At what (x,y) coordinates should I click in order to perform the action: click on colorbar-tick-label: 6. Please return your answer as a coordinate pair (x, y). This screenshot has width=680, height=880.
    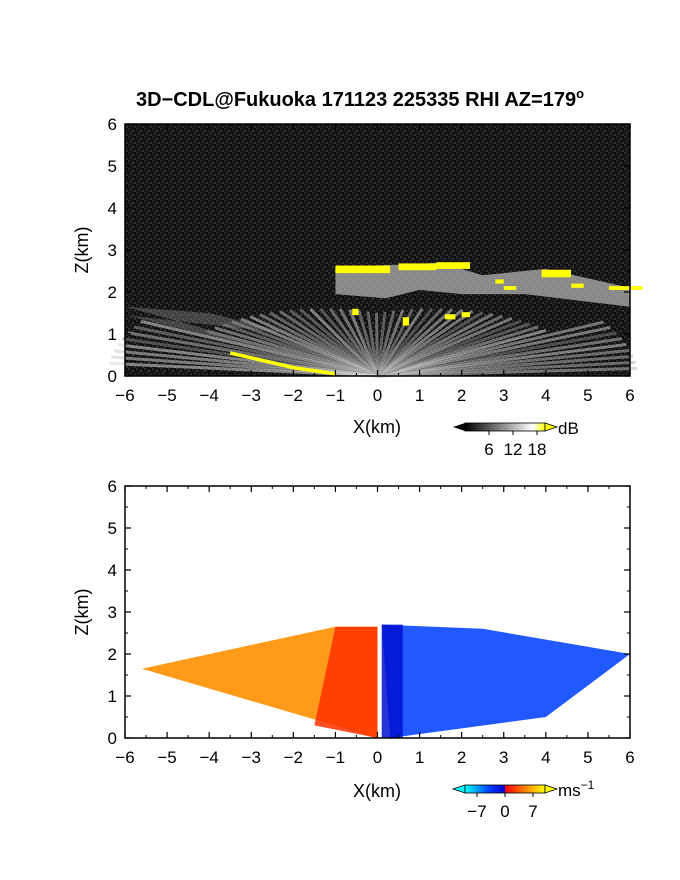
    Looking at the image, I should click on (488, 449).